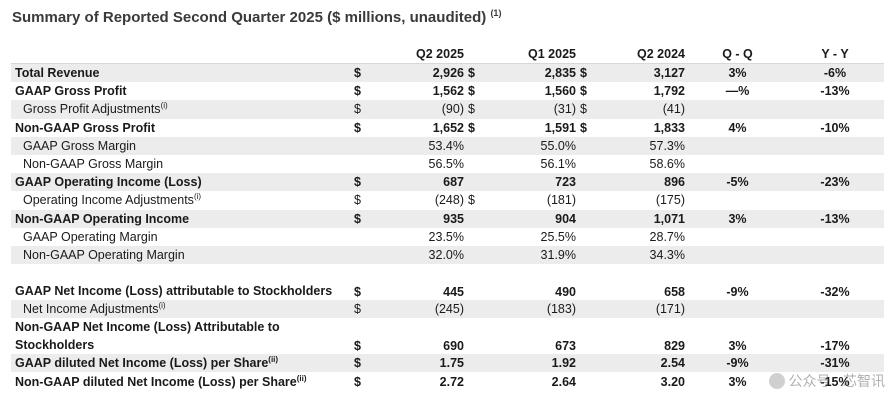 This screenshot has width=895, height=409. Describe the element at coordinates (182, 109) in the screenshot. I see `row-label: Gross Profit Adjustments(i)` at that location.